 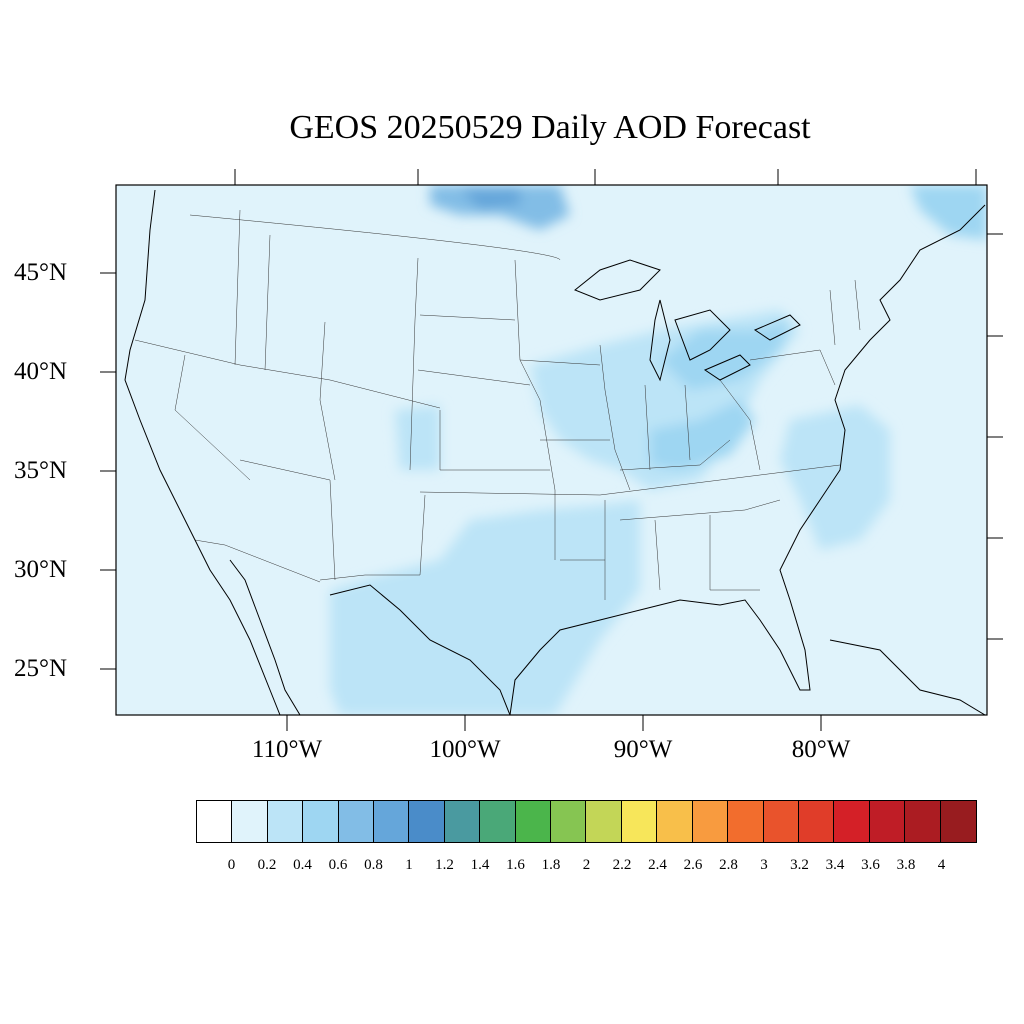 I want to click on colorbar-tick-label: 3.2, so click(x=799, y=865).